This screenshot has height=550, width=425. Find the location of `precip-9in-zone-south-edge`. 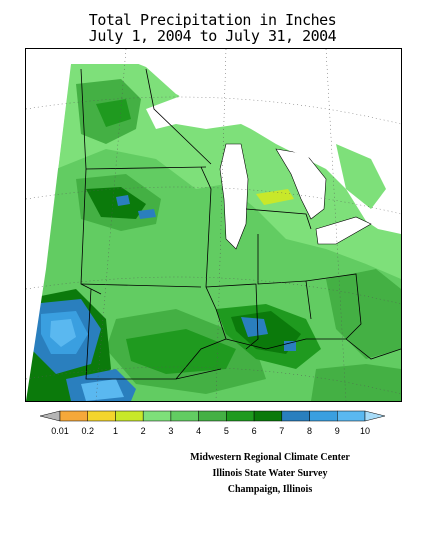

precip-9in-zone-south-edge is located at coordinates (102, 390).